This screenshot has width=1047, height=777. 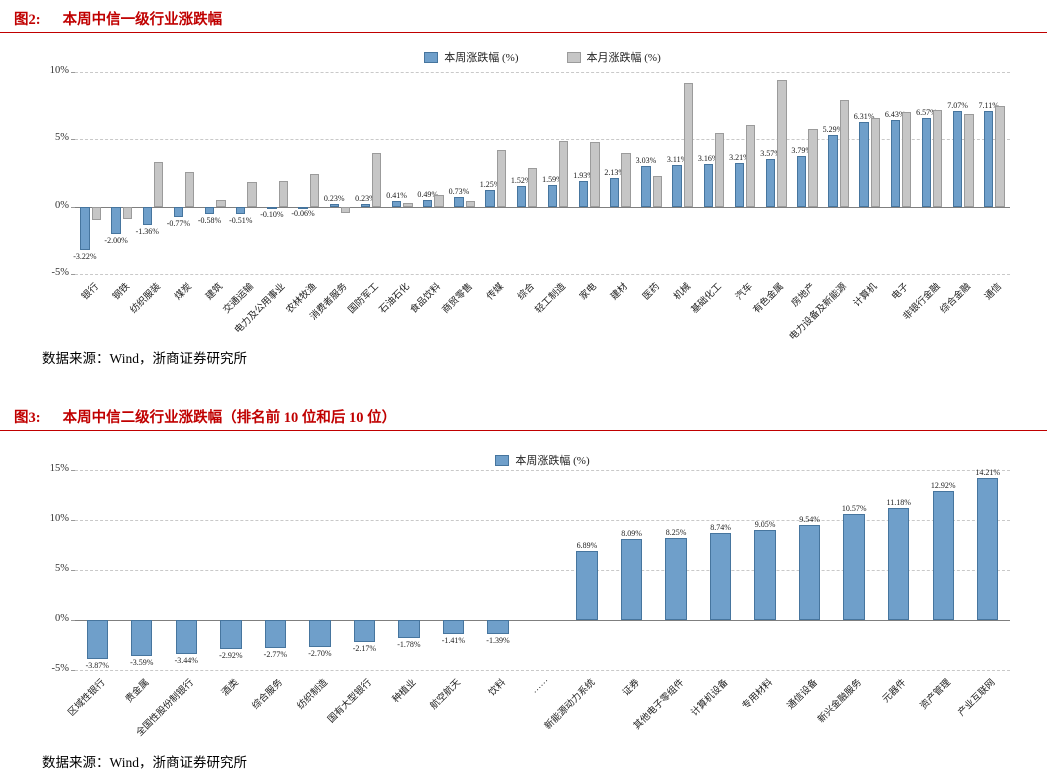 I want to click on value-label: -1.36%, so click(x=147, y=231).